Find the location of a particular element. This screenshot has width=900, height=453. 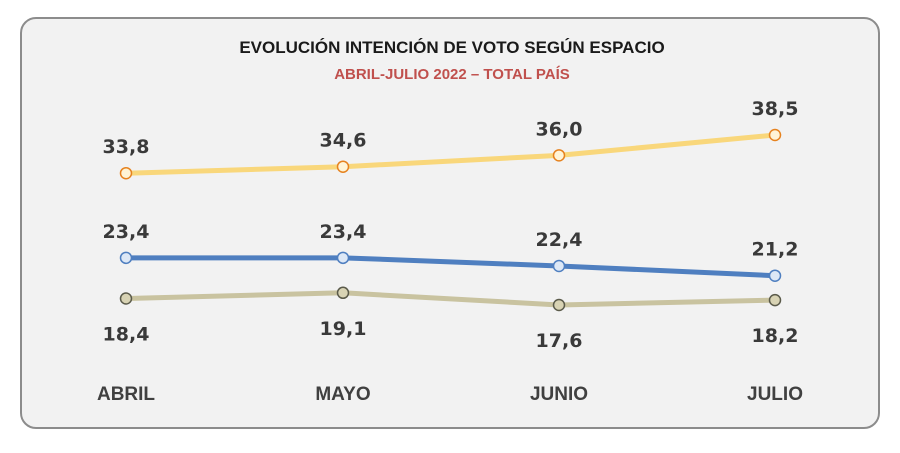

series-2-data-label: 21,2 is located at coordinates (775, 250).